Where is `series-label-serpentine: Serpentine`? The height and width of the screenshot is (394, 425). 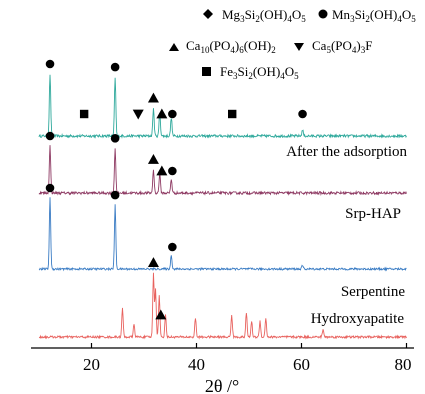 series-label-serpentine: Serpentine is located at coordinates (373, 292).